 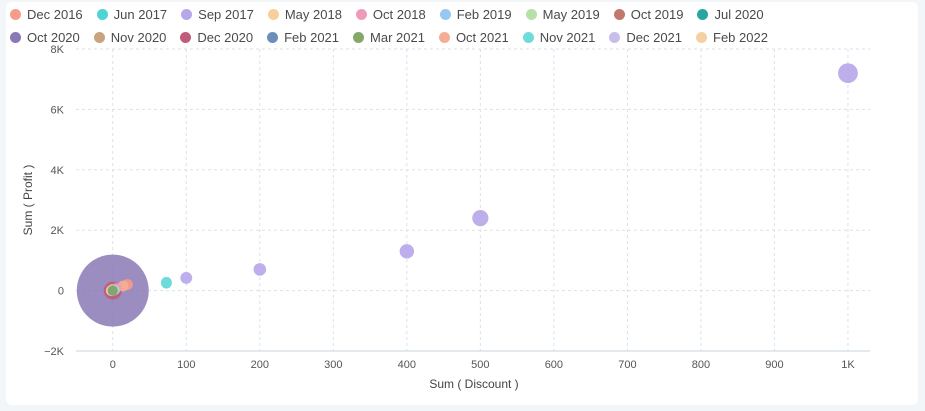 What do you see at coordinates (848, 365) in the screenshot?
I see `x-tick-label: 1K` at bounding box center [848, 365].